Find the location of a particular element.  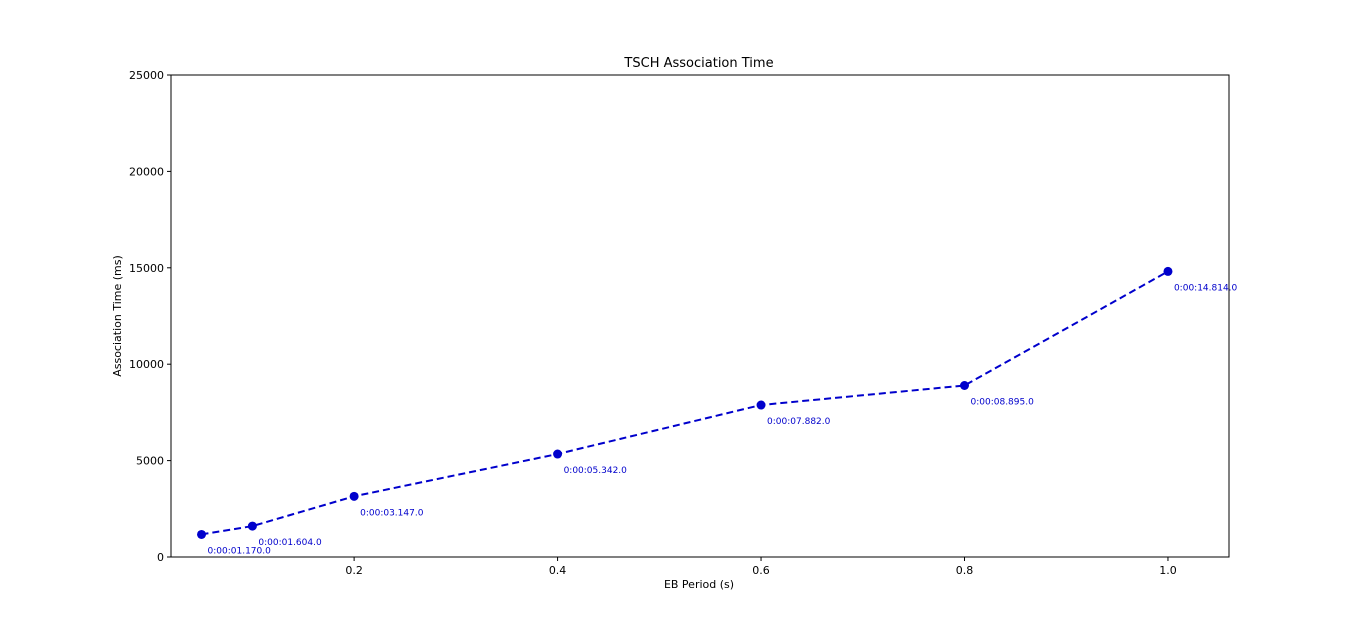

y-tick-label: 5000 is located at coordinates (150, 461).